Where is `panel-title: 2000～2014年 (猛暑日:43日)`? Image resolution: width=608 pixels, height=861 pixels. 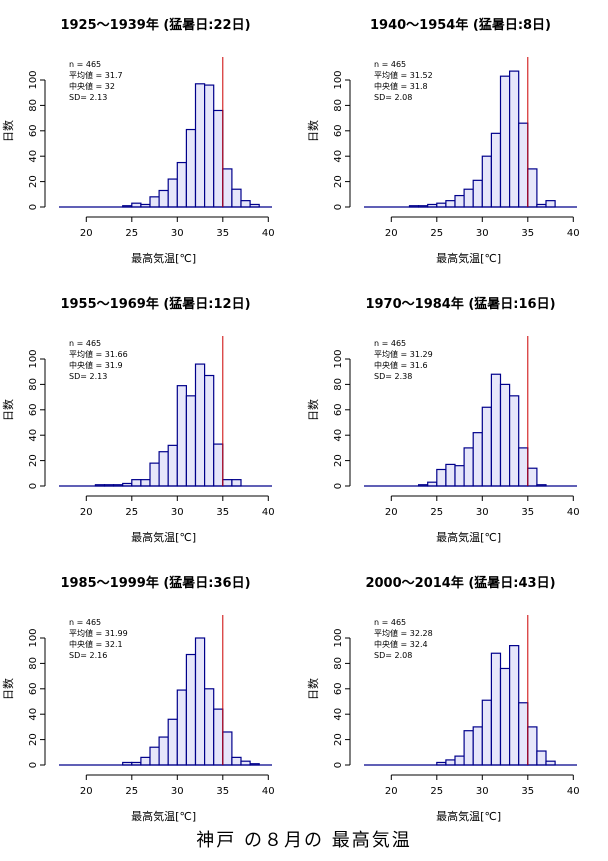
panel-title: 2000～2014年 (猛暑日:43日) is located at coordinates (460, 583).